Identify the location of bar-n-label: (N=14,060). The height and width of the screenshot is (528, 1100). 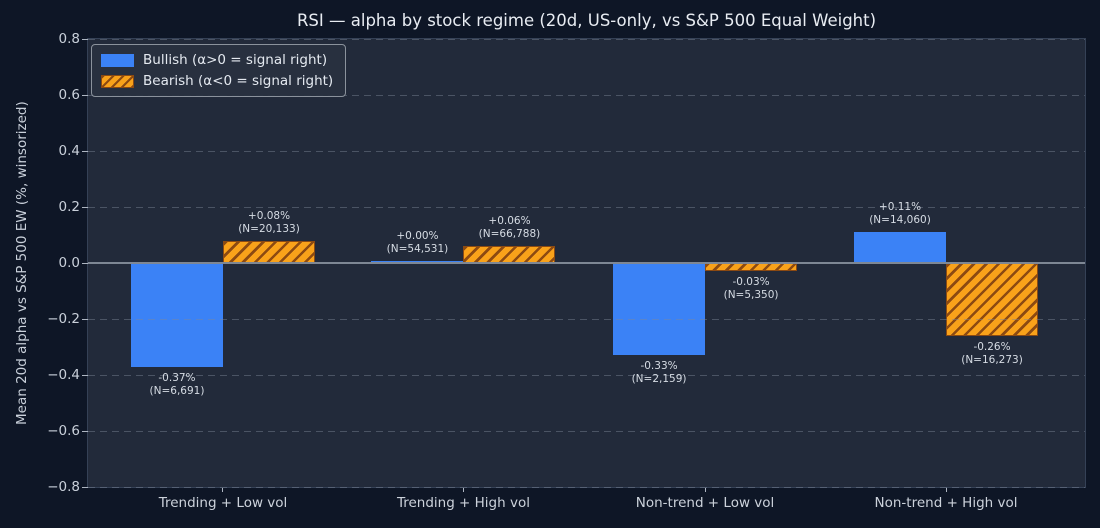
(900, 220).